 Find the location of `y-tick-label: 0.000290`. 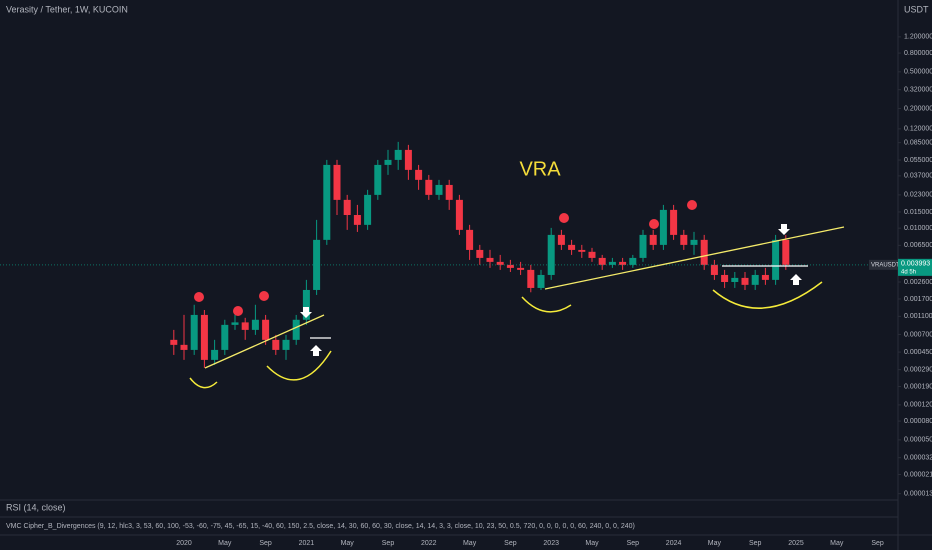

y-tick-label: 0.000290 is located at coordinates (918, 369).